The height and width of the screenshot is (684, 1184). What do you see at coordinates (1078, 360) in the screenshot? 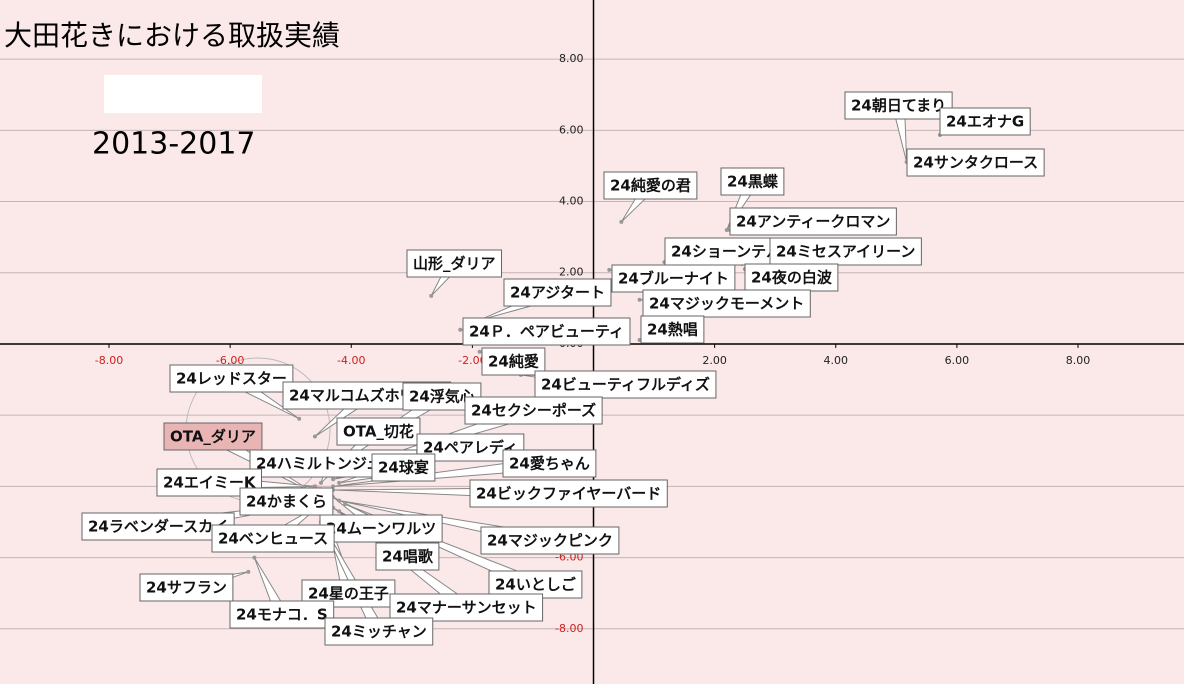
I see `x-tick-label: 8.00` at bounding box center [1078, 360].